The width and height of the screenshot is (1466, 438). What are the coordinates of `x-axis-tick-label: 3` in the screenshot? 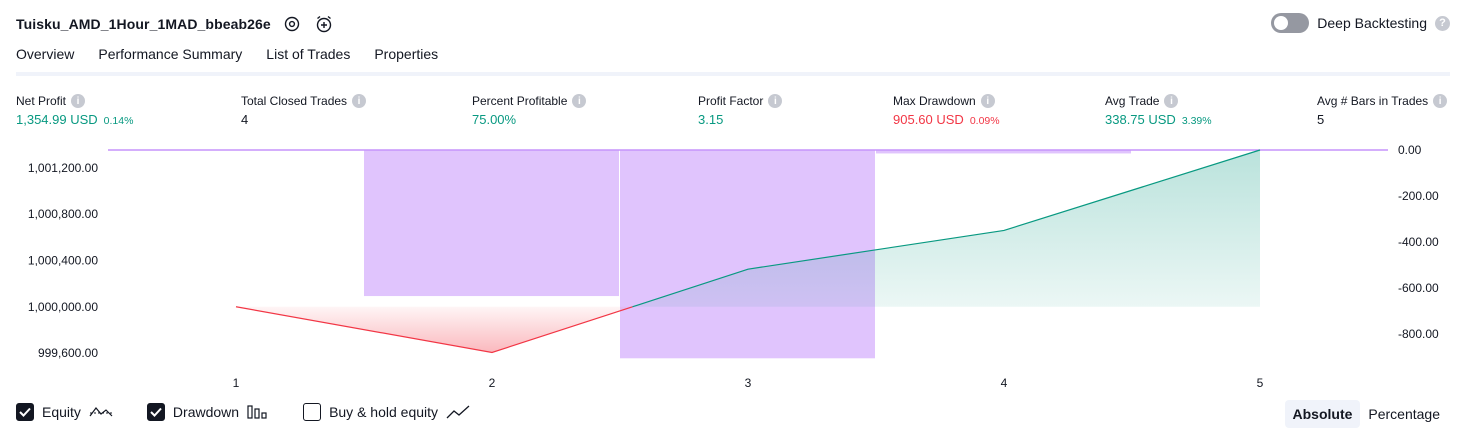 It's located at (748, 383).